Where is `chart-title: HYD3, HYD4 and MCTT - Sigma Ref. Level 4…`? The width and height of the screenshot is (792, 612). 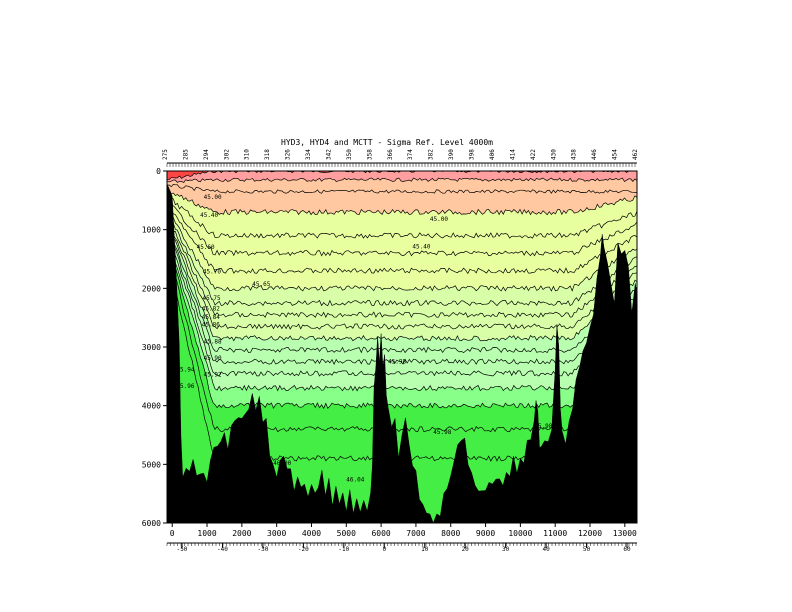 chart-title: HYD3, HYD4 and MCTT - Sigma Ref. Level 4… is located at coordinates (387, 142).